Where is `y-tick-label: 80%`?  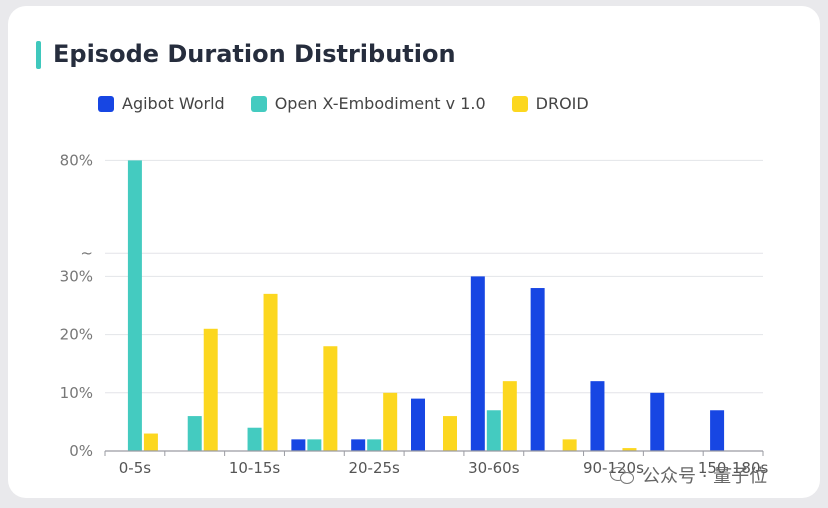
y-tick-label: 80% is located at coordinates (76, 160).